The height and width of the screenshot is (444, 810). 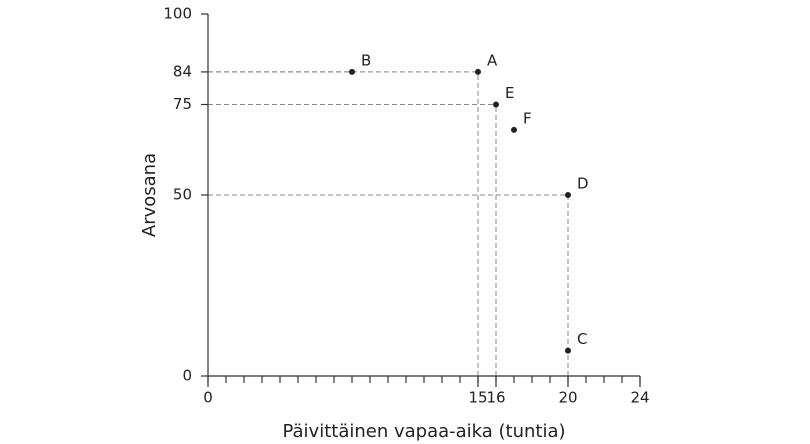 I want to click on point-label: A, so click(x=492, y=60).